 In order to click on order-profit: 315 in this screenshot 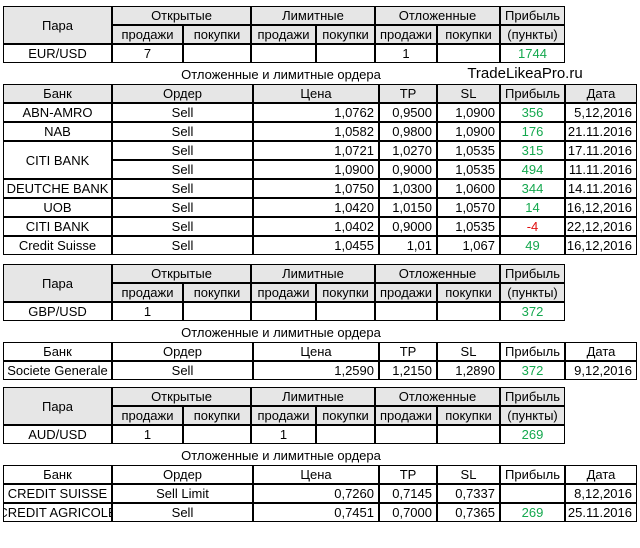, I will do `click(532, 150)`.